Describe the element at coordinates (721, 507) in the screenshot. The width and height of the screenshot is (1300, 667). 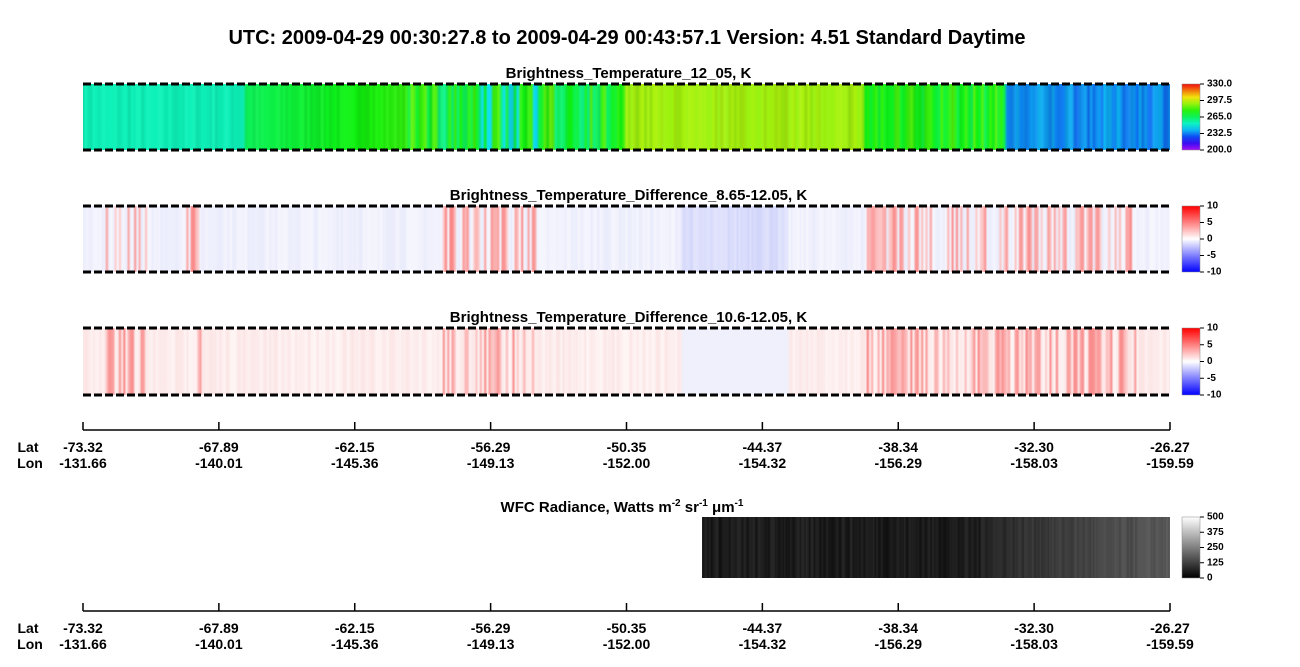
I see `title-part: μm` at that location.